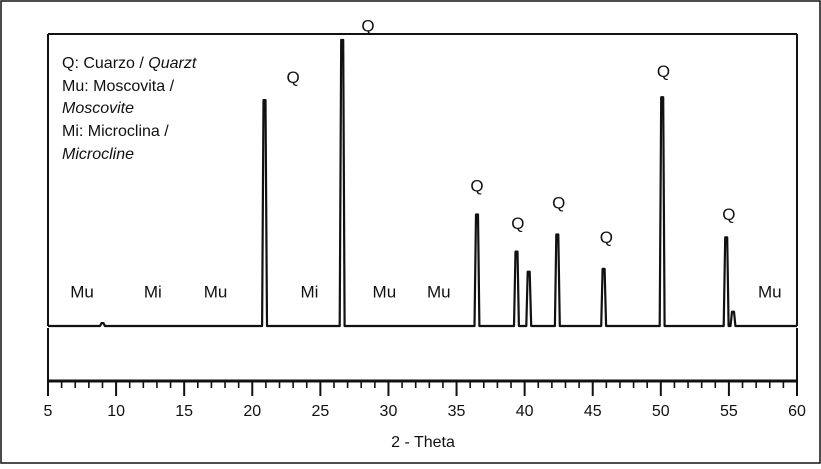 This screenshot has height=469, width=821. Describe the element at coordinates (172, 63) in the screenshot. I see `legend-italic: Quarzt` at that location.